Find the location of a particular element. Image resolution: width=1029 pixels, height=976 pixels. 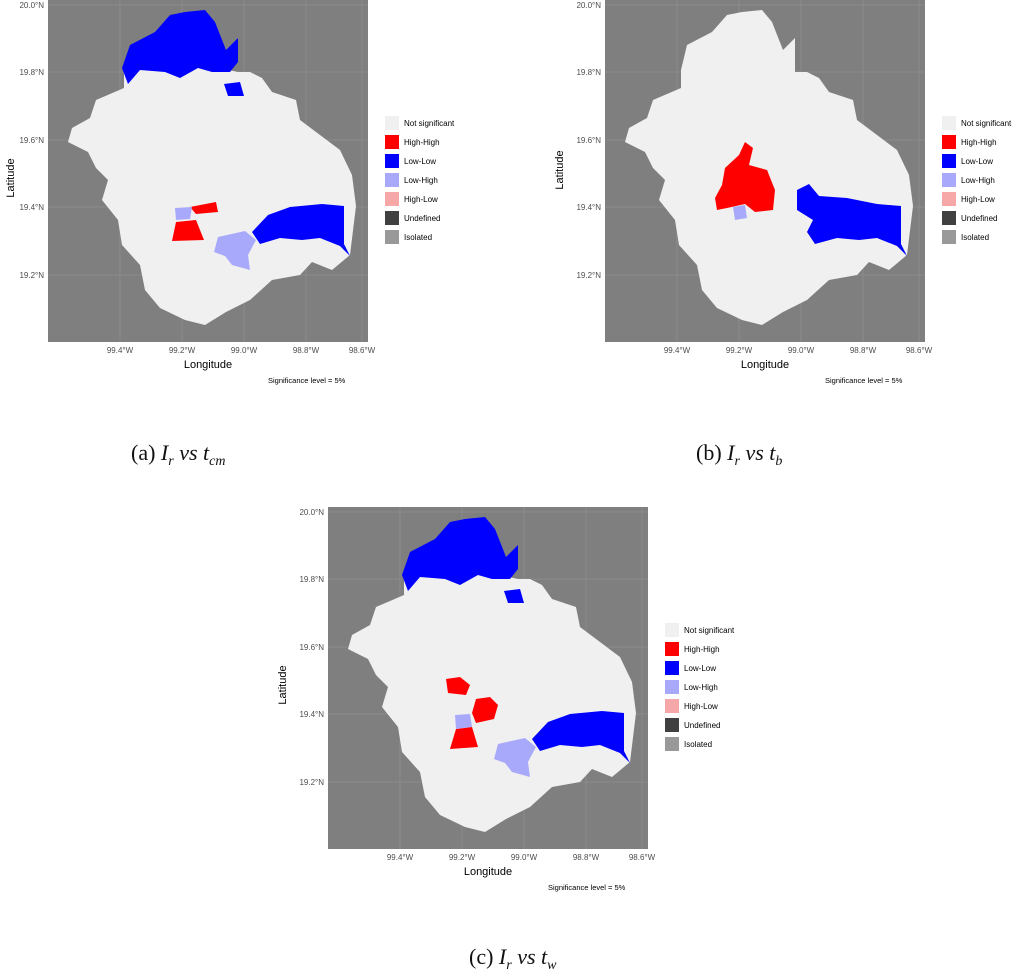

cluster-high-high-2-a is located at coordinates (188, 230).